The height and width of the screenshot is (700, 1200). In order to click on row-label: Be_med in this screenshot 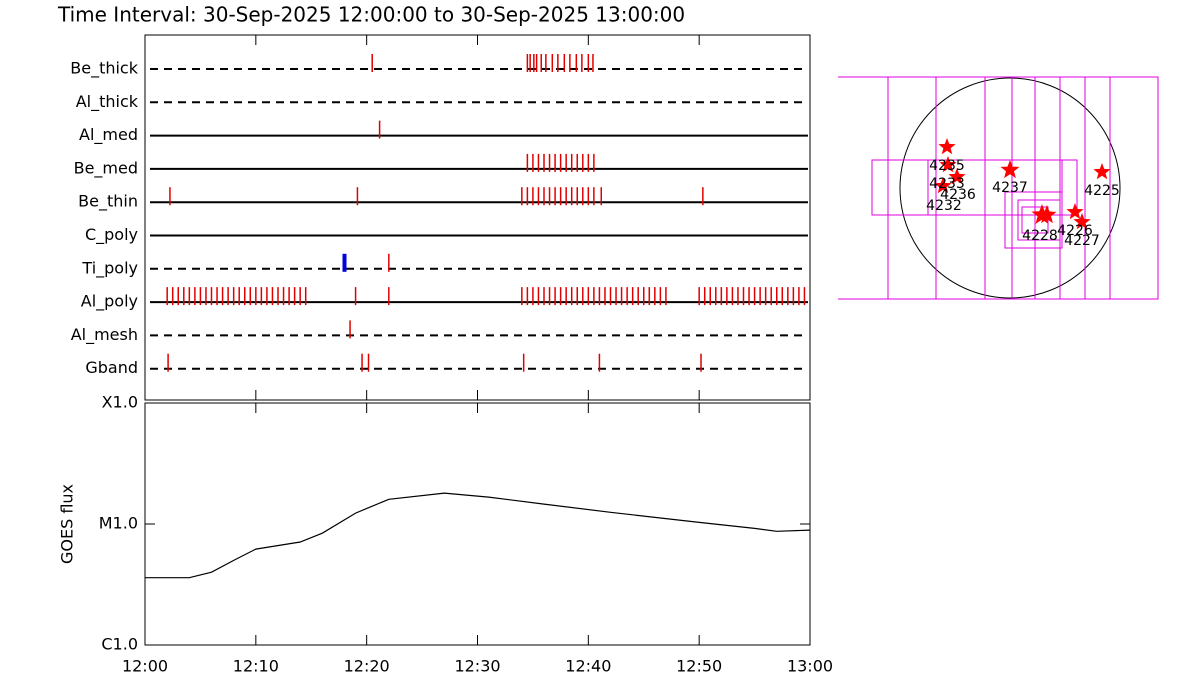, I will do `click(106, 168)`.